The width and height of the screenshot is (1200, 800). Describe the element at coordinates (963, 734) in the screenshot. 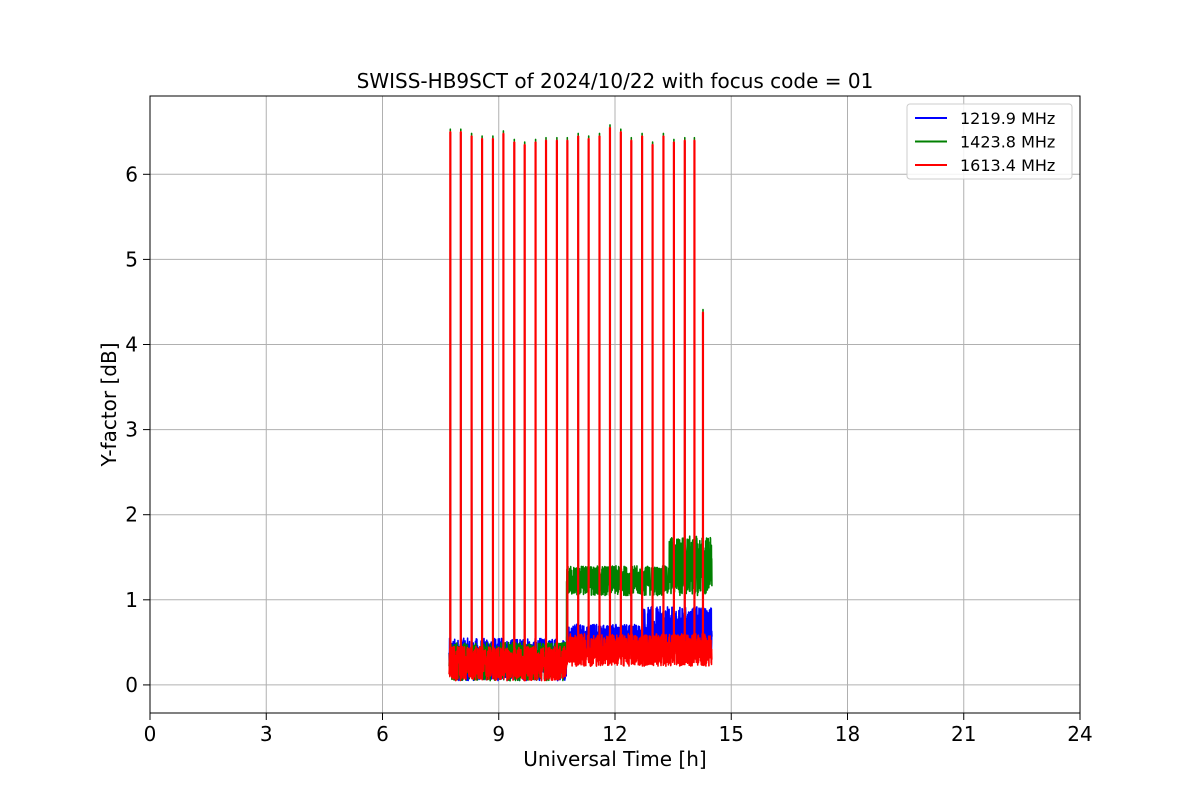

I see `x-tick-label: 21` at that location.